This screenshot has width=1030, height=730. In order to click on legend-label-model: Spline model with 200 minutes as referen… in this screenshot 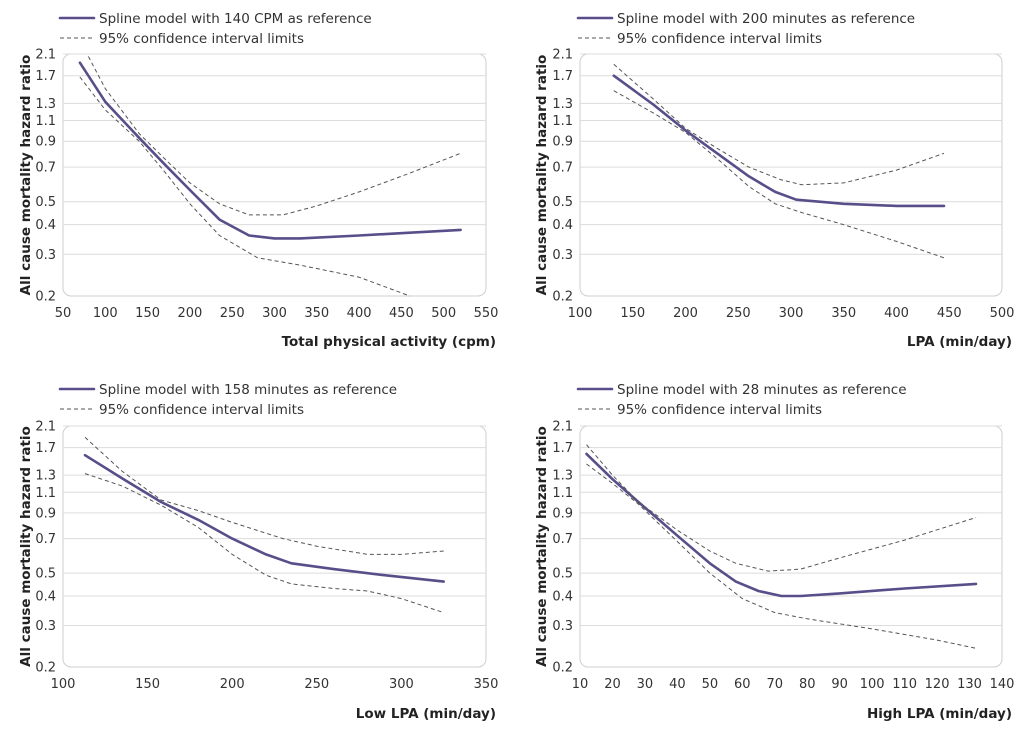, I will do `click(766, 19)`.